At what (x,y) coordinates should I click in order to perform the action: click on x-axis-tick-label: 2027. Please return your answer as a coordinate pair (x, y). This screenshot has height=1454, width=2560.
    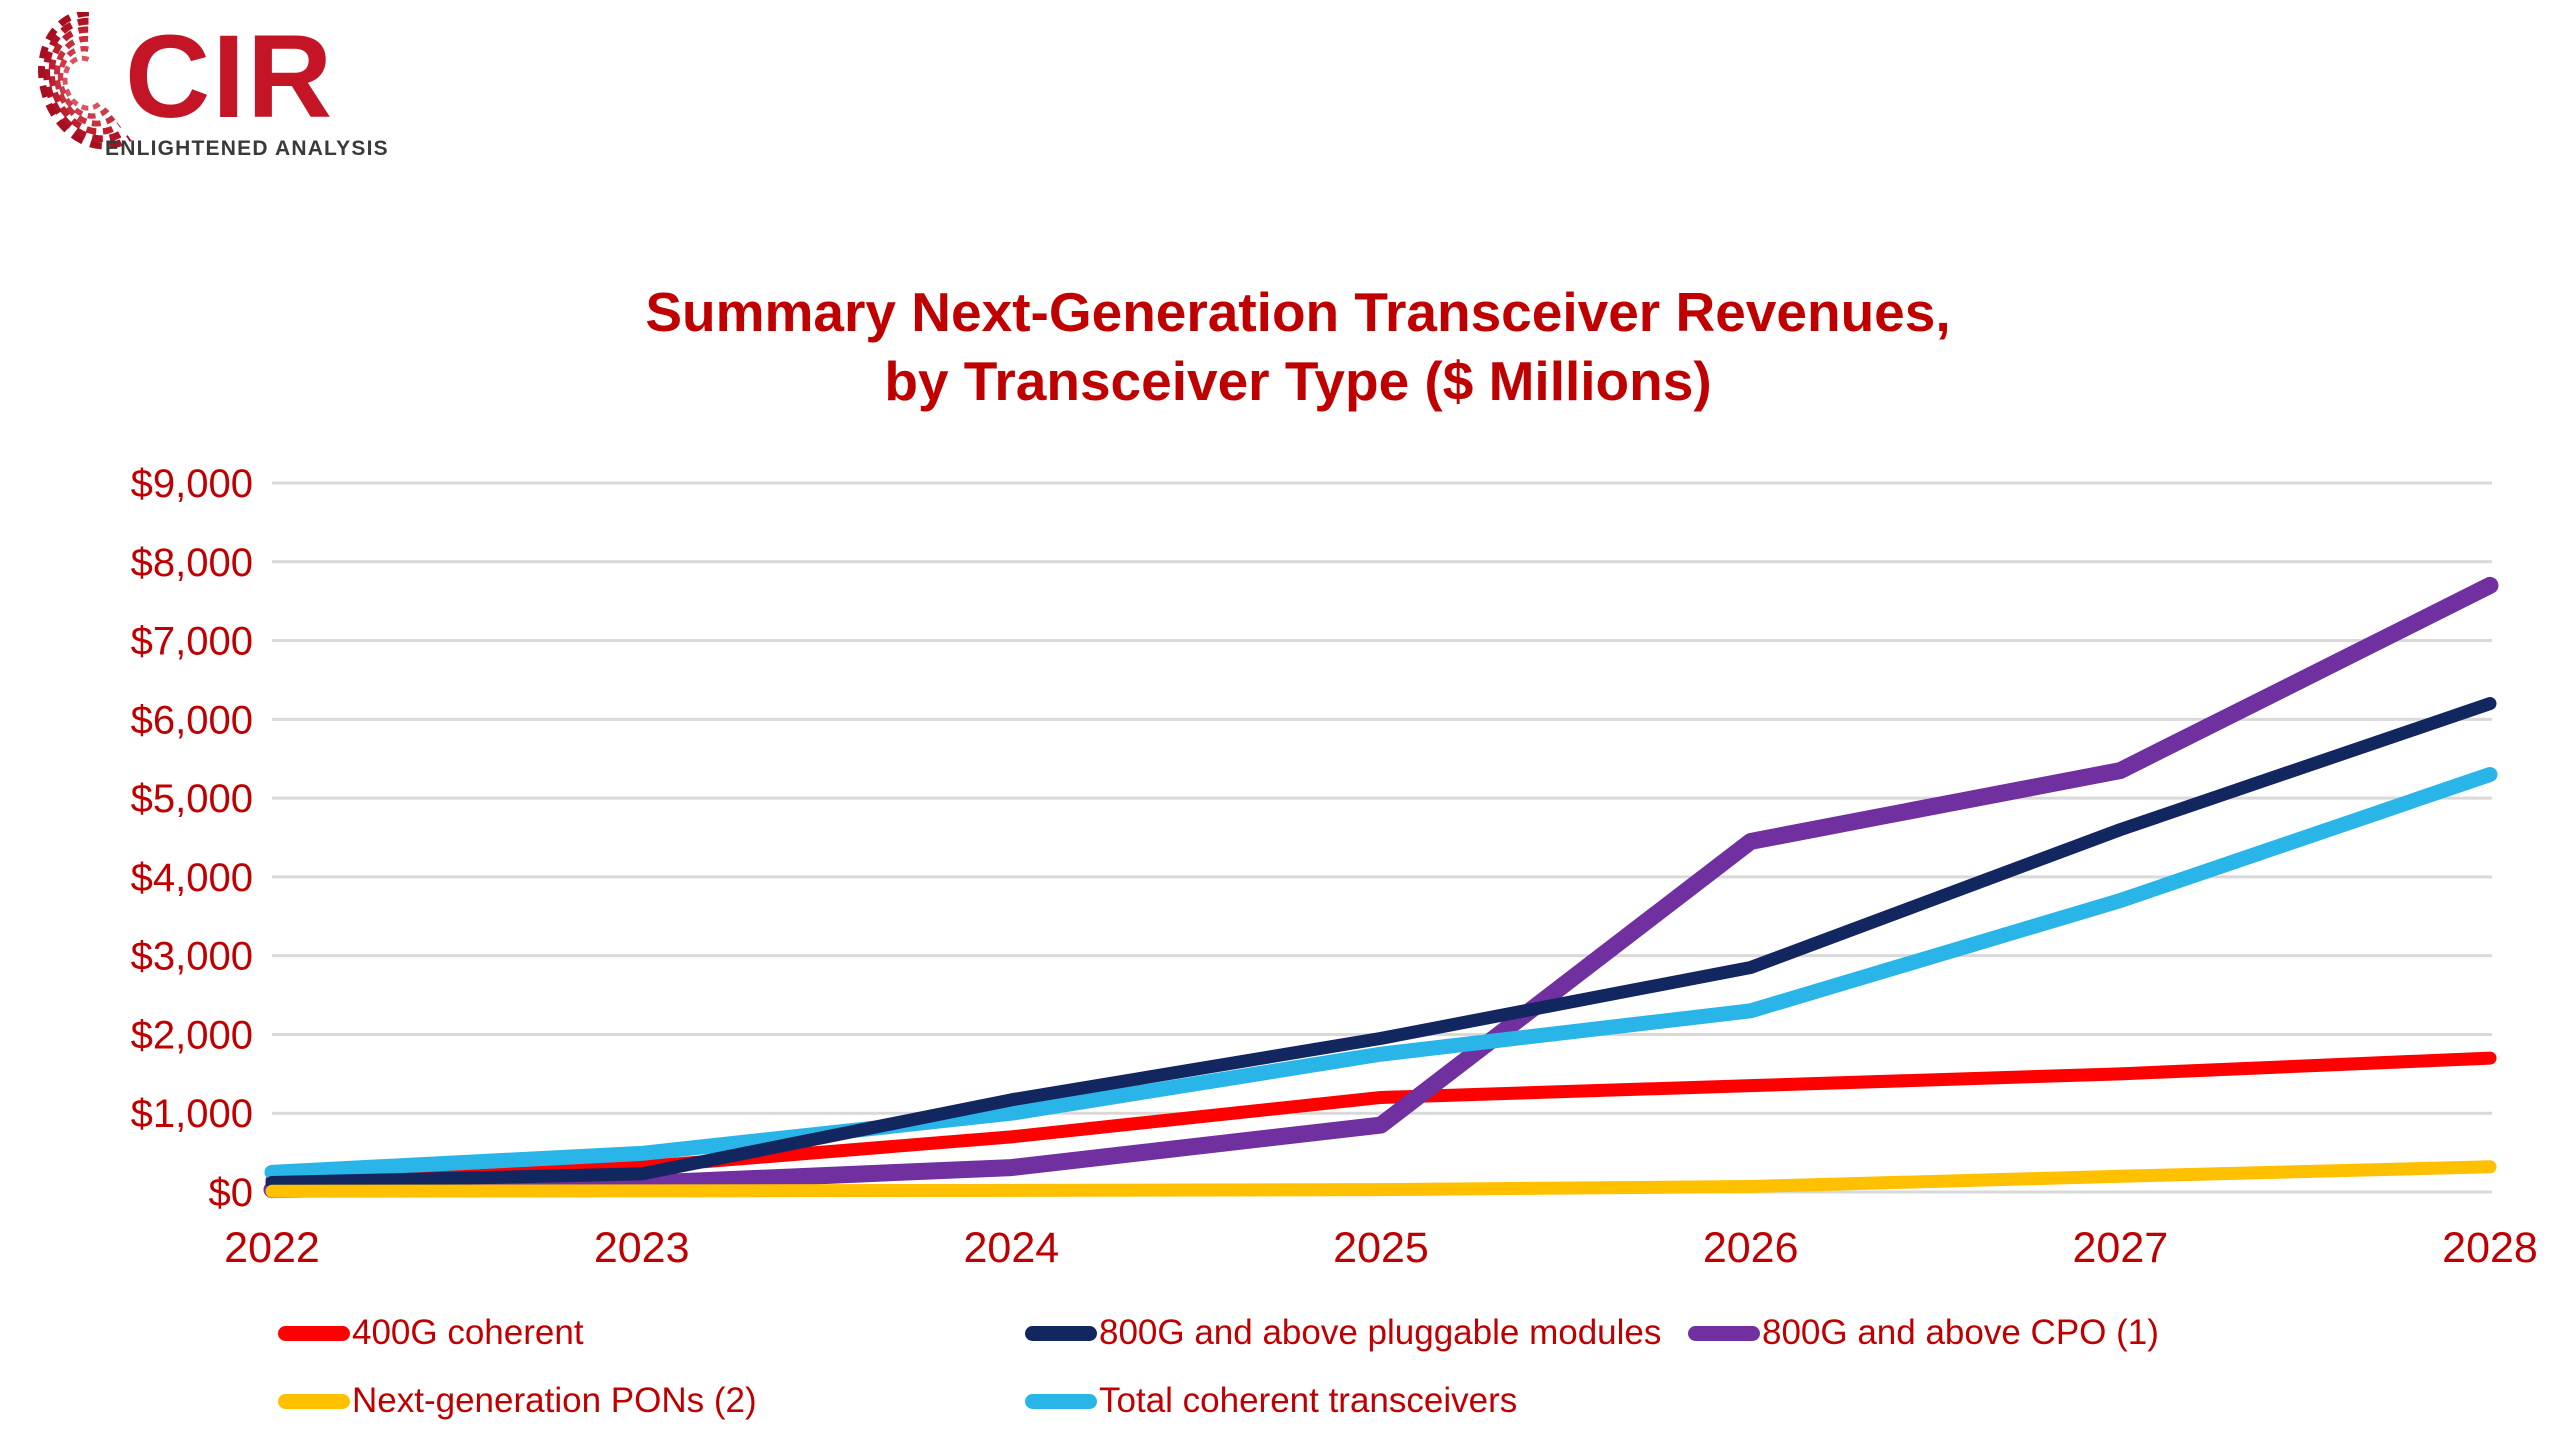
    Looking at the image, I should click on (2120, 1248).